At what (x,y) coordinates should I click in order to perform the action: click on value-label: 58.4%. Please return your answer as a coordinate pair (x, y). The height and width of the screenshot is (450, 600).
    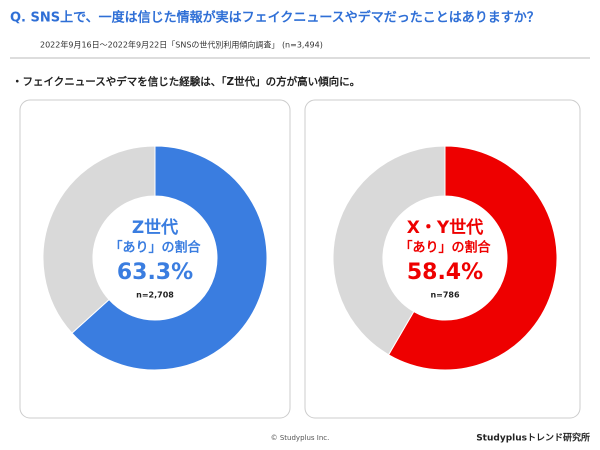
    Looking at the image, I should click on (445, 272).